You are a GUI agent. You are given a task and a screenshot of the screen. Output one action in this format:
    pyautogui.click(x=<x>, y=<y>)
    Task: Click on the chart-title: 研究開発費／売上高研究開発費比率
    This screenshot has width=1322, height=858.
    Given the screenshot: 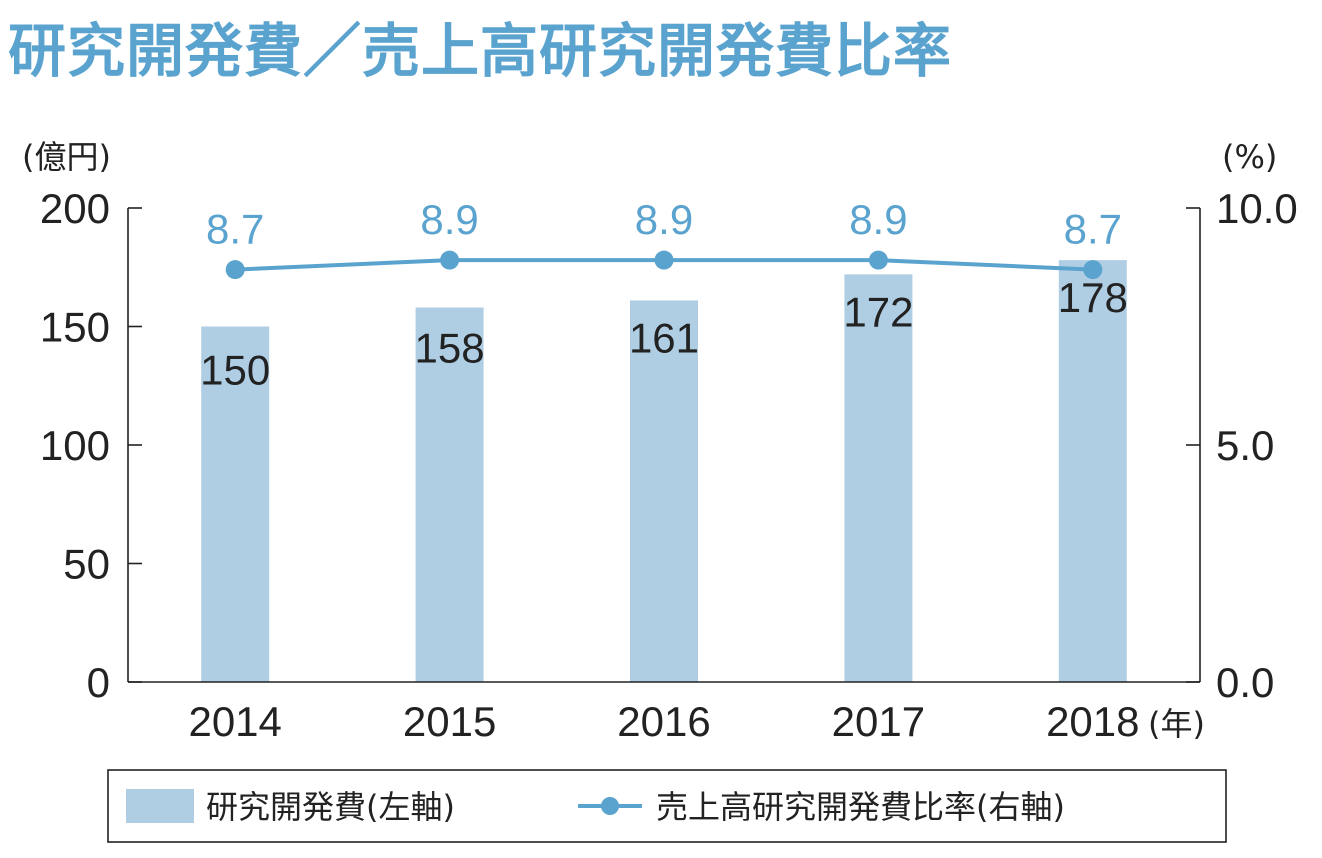 What is the action you would take?
    pyautogui.click(x=480, y=51)
    